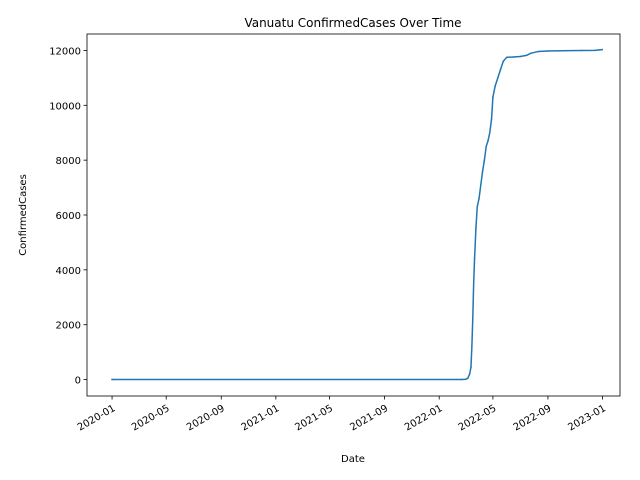  I want to click on y-tick-label: 12000, so click(65, 51).